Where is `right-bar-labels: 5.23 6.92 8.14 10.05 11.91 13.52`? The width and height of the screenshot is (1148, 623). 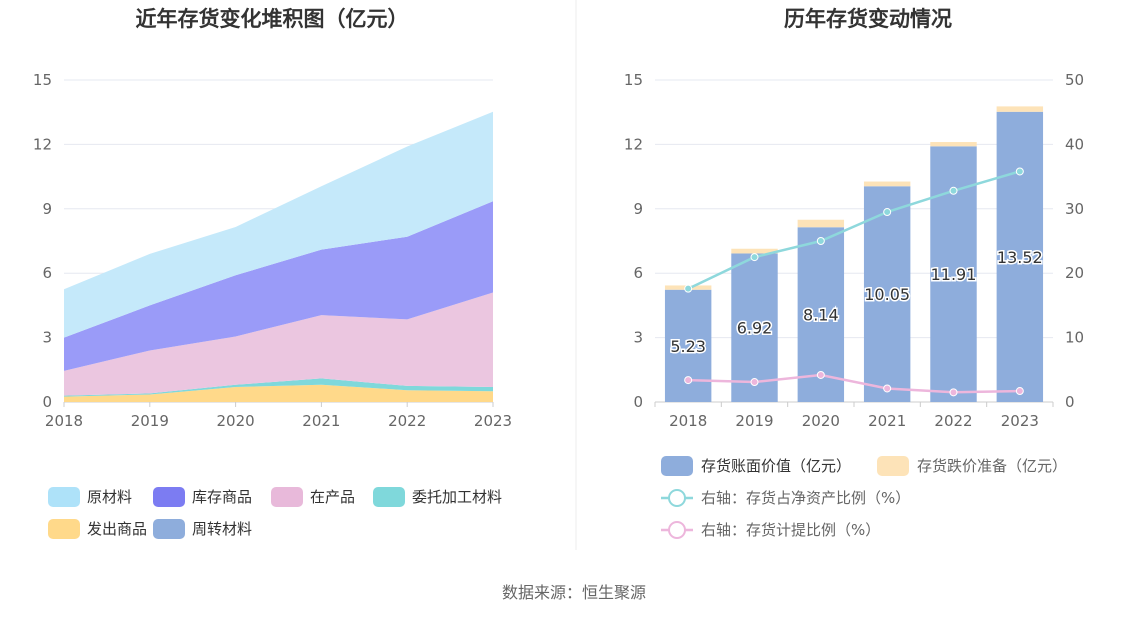
right-bar-labels: 5.23 6.92 8.14 10.05 11.91 13.52 is located at coordinates (856, 301).